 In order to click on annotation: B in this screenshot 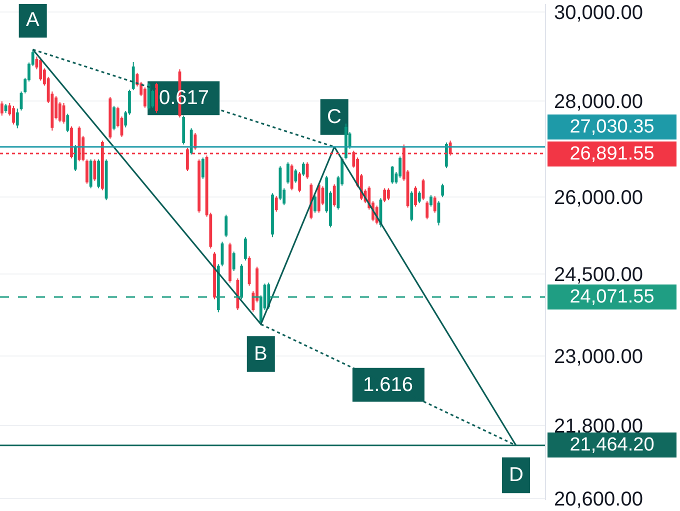, I will do `click(261, 354)`.